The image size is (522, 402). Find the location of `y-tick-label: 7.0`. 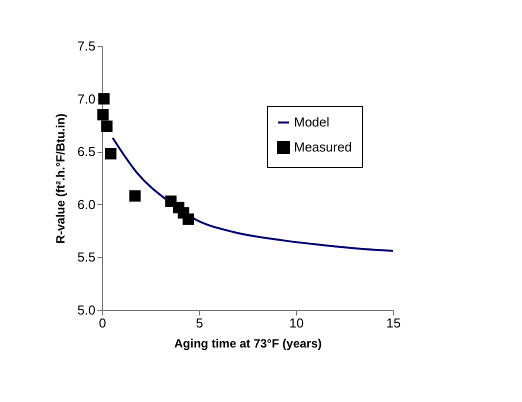

y-tick-label: 7.0 is located at coordinates (86, 98).